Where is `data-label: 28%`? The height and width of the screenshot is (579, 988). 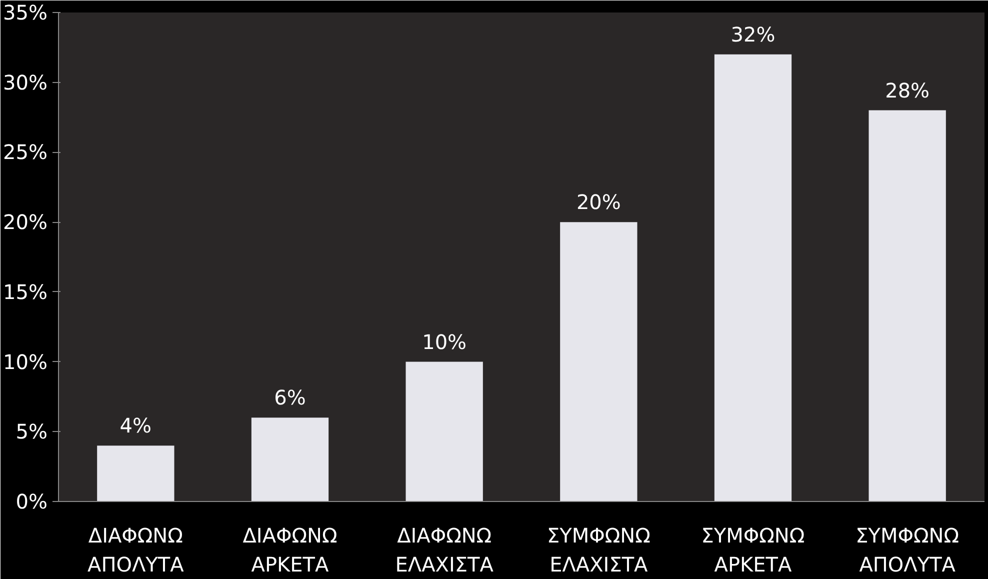
data-label: 28% is located at coordinates (907, 90).